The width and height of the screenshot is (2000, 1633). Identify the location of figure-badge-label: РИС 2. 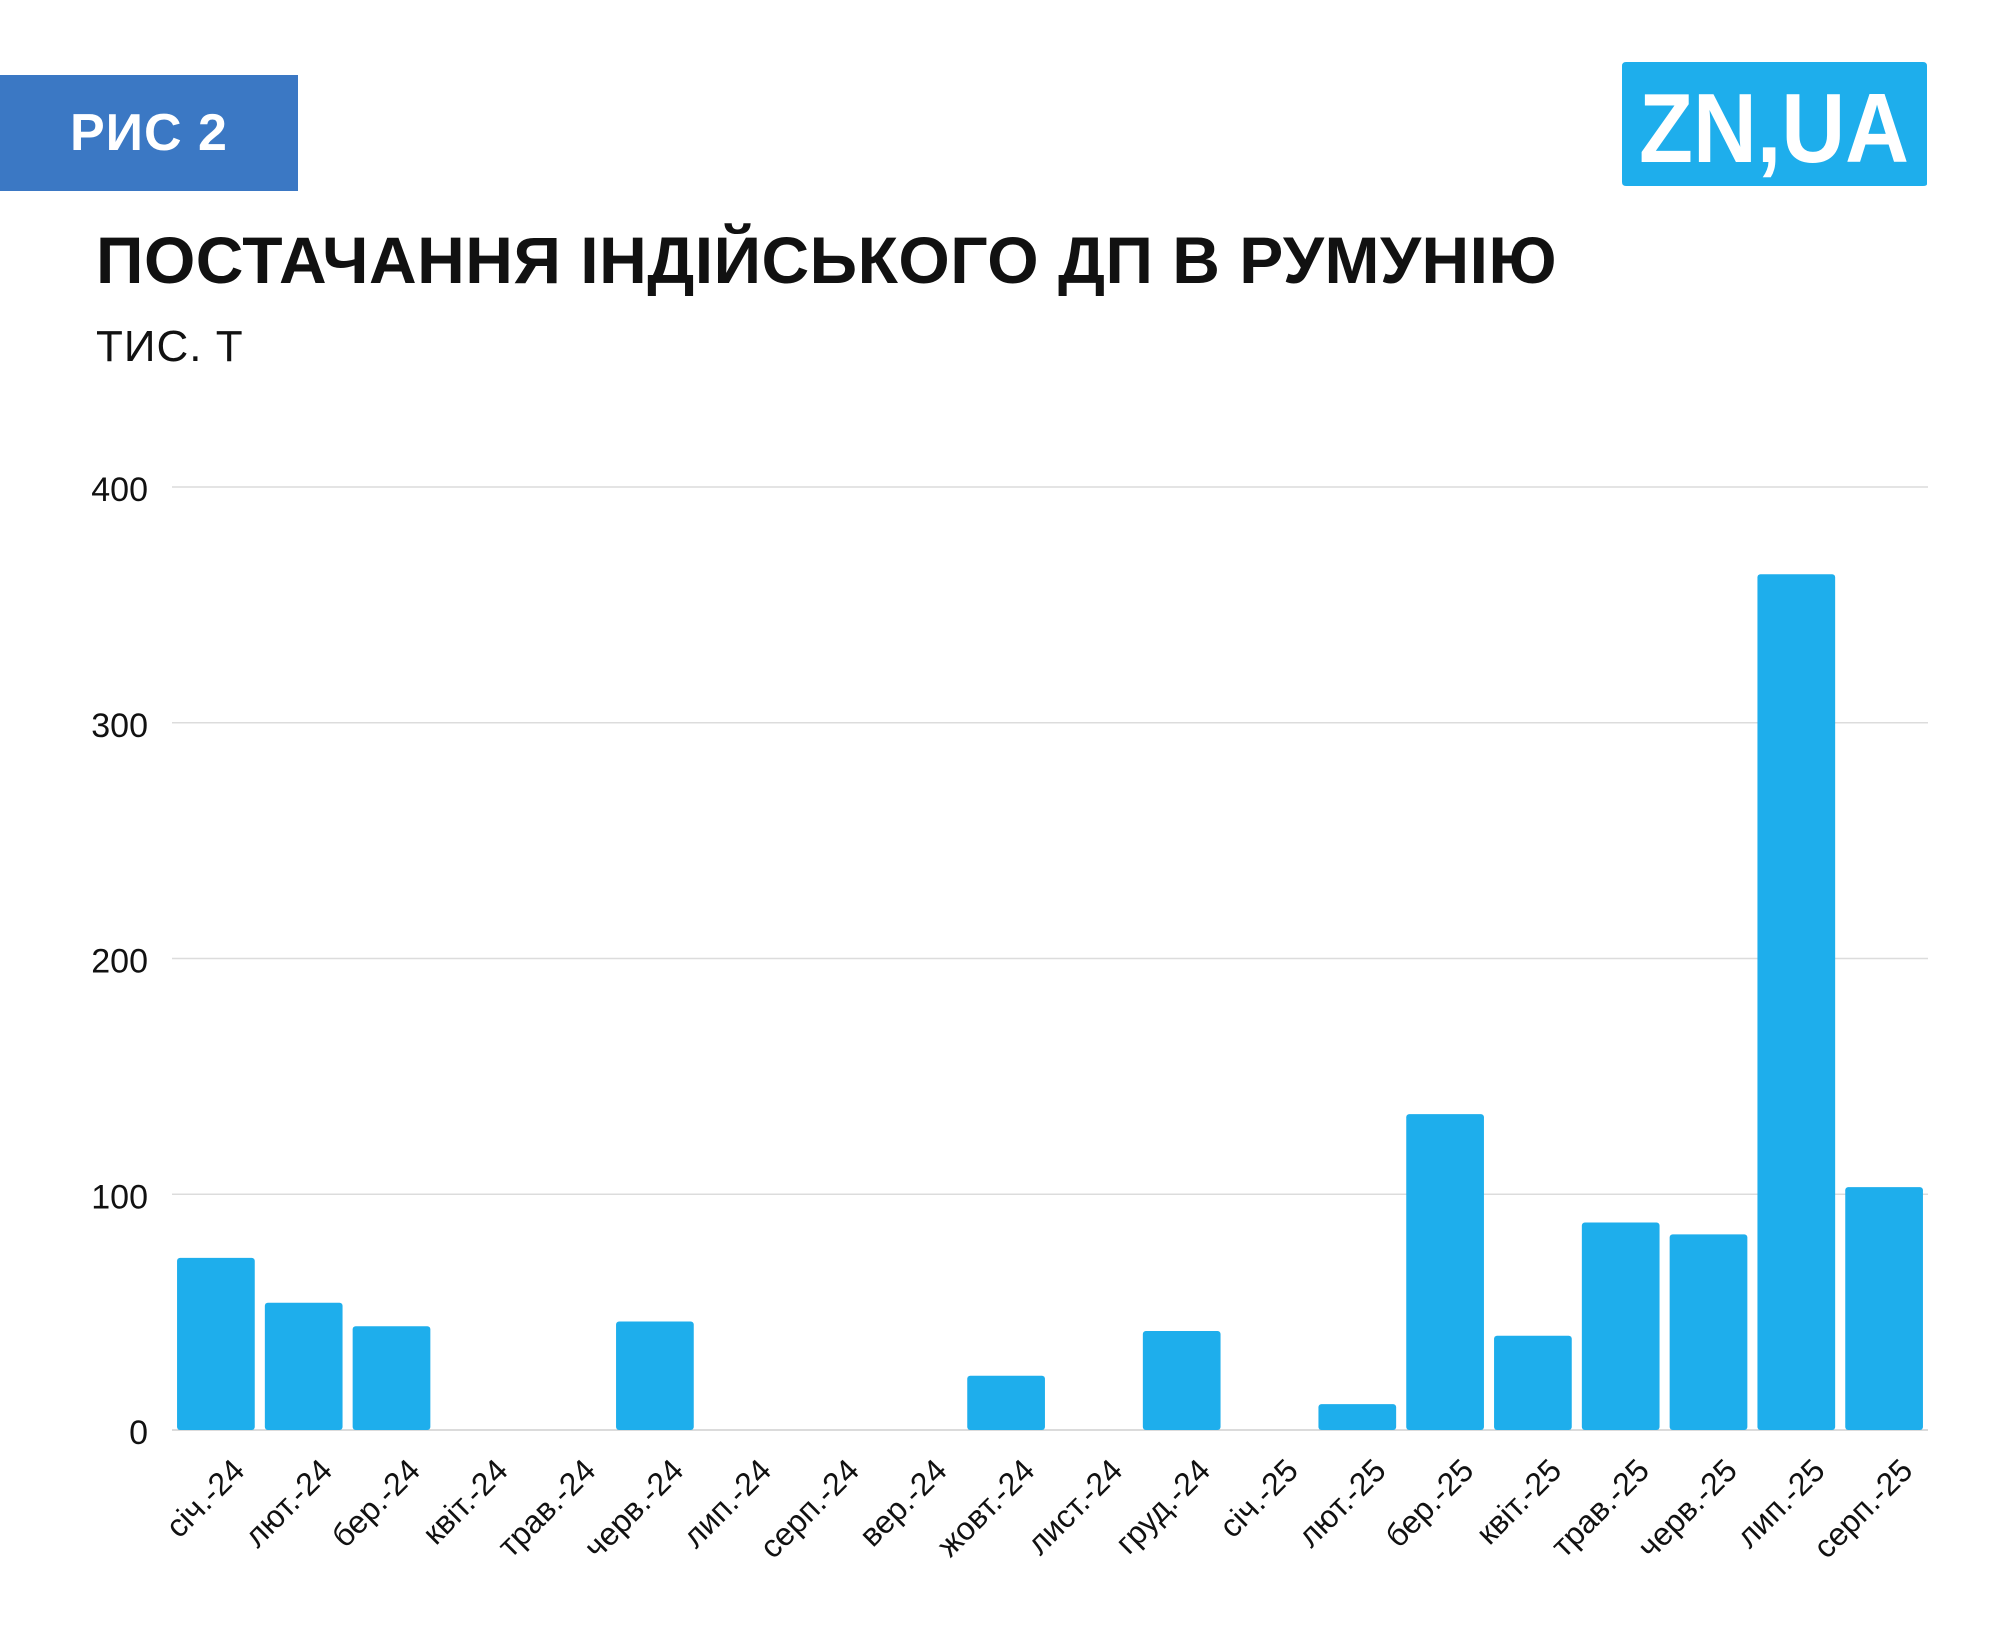
(149, 133).